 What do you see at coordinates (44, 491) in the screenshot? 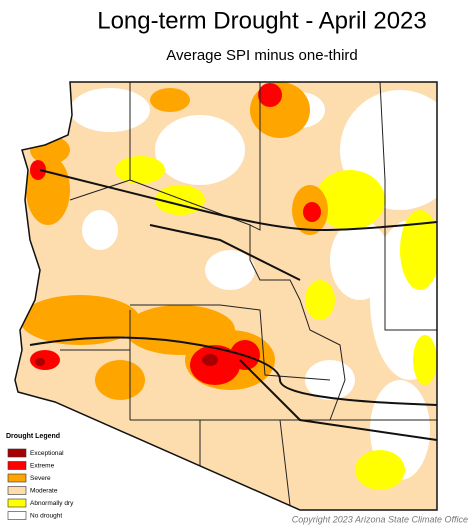
I see `legend-label: Moderate` at bounding box center [44, 491].